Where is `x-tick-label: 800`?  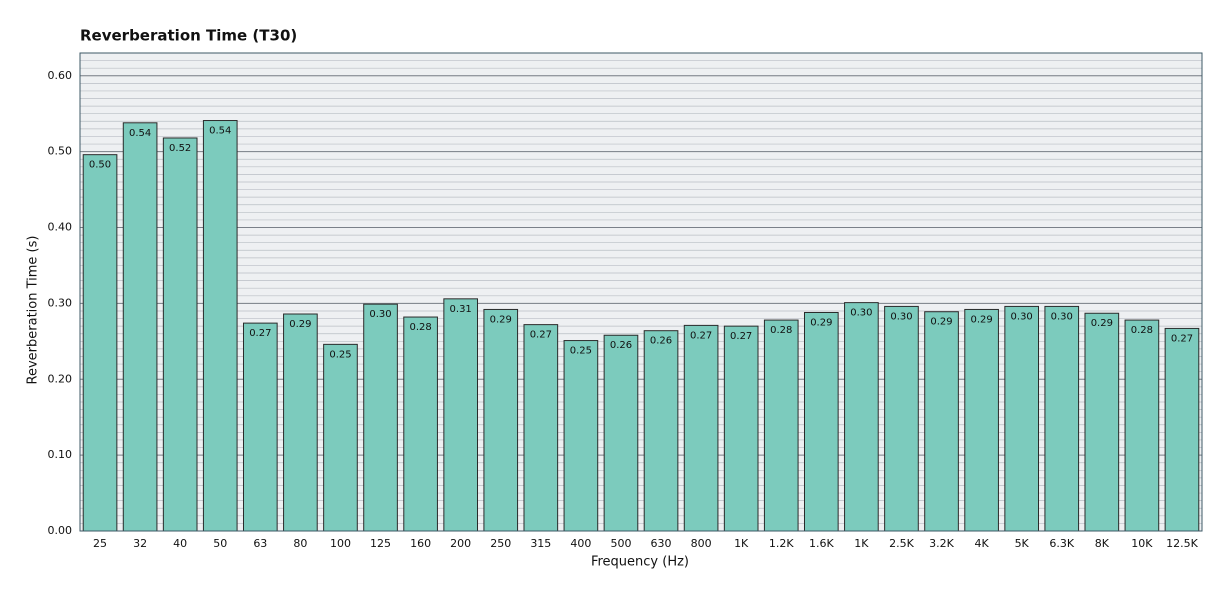
x-tick-label: 800 is located at coordinates (701, 543).